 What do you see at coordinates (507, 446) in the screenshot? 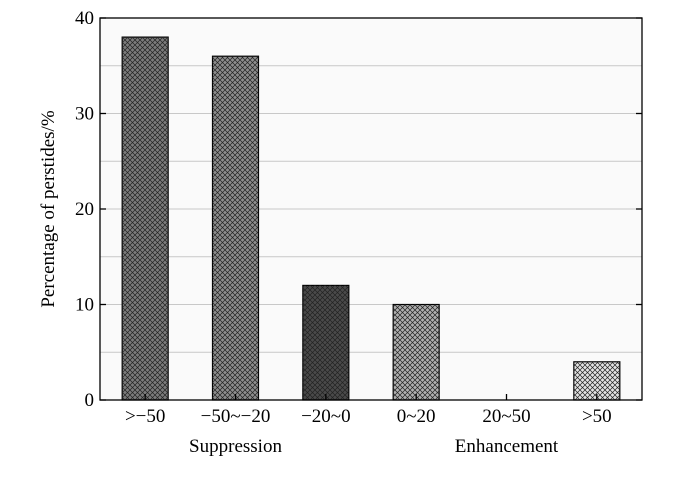
I see `category-group-label: Enhancement` at bounding box center [507, 446].